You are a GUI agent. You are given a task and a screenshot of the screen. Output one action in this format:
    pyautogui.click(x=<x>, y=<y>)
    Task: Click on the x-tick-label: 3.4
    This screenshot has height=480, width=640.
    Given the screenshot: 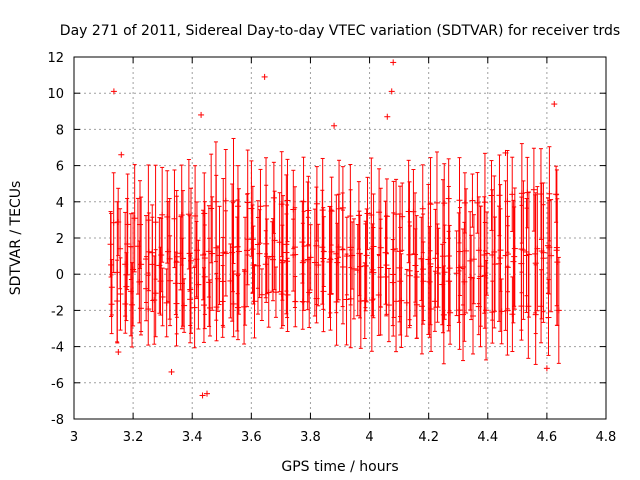 What is the action you would take?
    pyautogui.click(x=192, y=437)
    